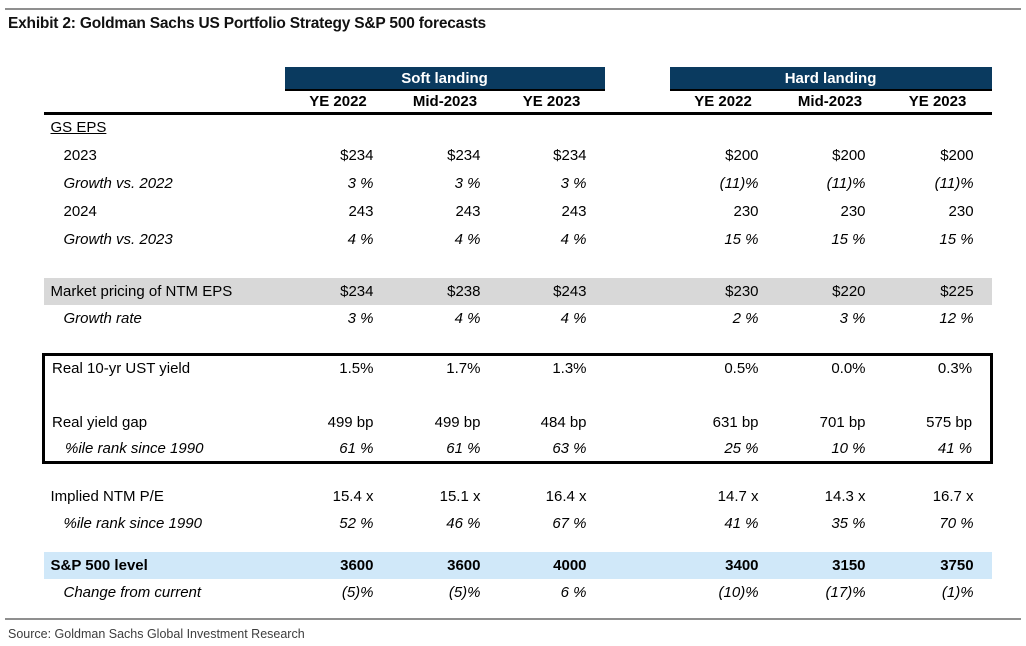 The width and height of the screenshot is (1026, 646). What do you see at coordinates (830, 79) in the screenshot?
I see `hard-landing-header: Hard landing` at bounding box center [830, 79].